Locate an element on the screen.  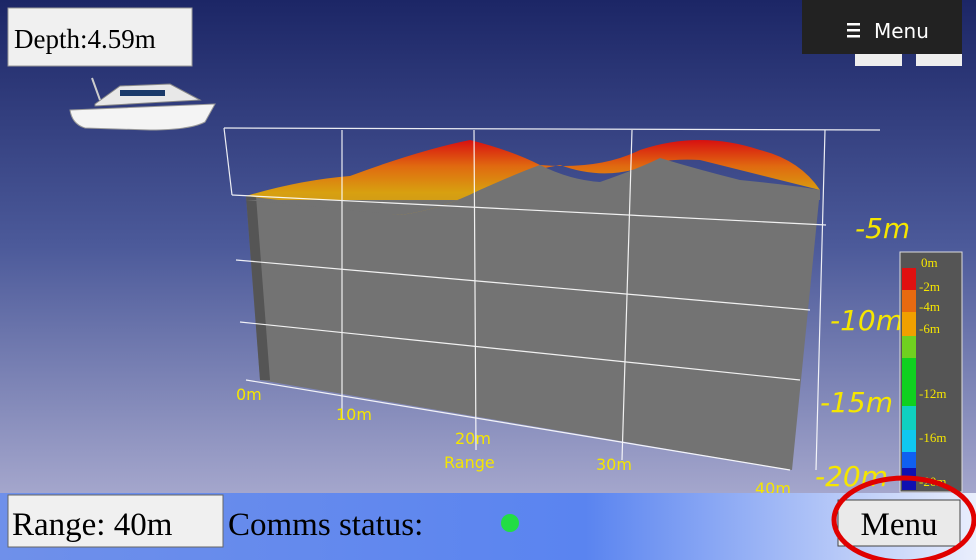
legend-label: 0m is located at coordinates (929, 262).